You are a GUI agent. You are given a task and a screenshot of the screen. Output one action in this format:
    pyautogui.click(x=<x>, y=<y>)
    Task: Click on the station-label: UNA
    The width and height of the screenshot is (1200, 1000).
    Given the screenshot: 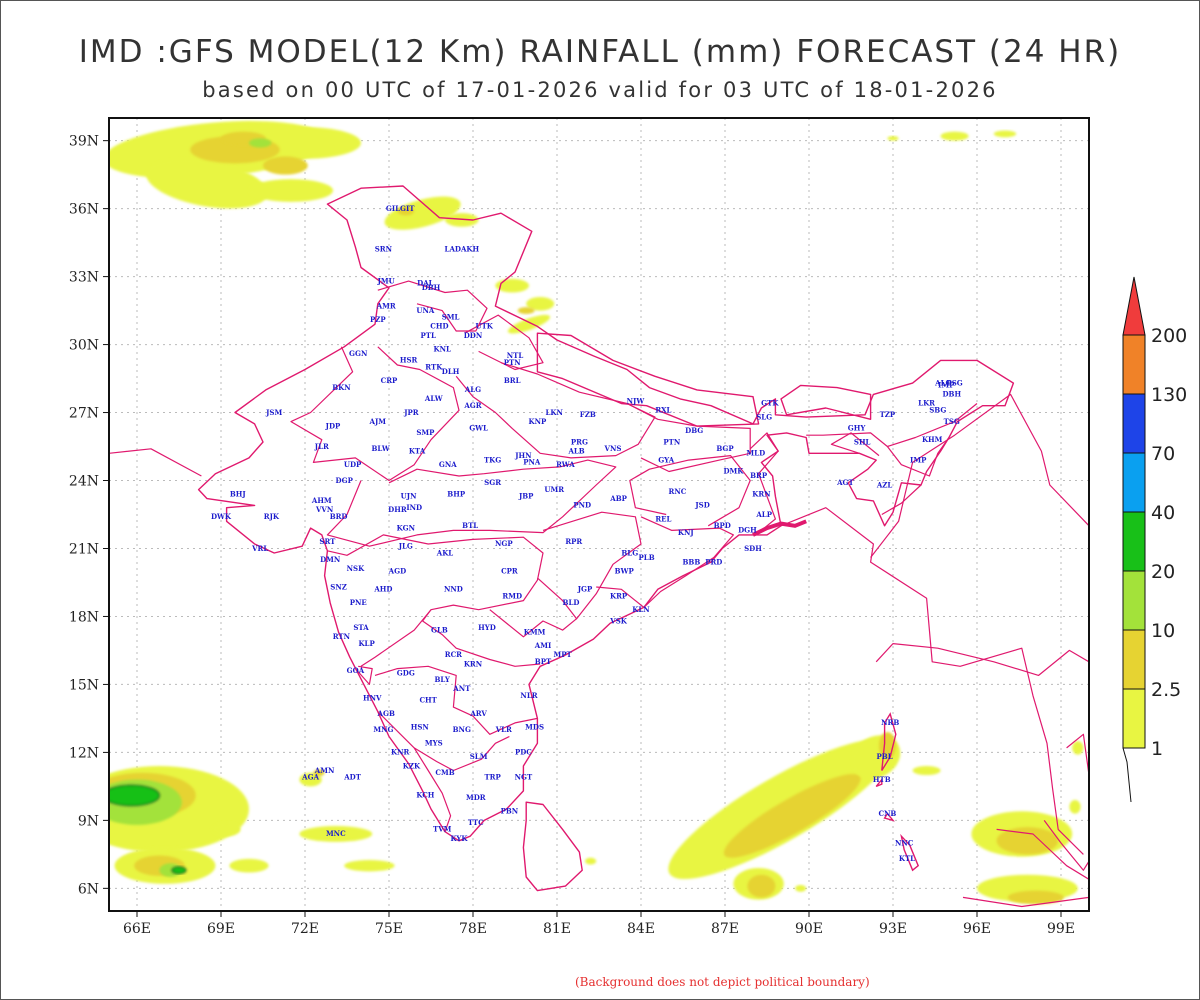 What is the action you would take?
    pyautogui.click(x=425, y=310)
    